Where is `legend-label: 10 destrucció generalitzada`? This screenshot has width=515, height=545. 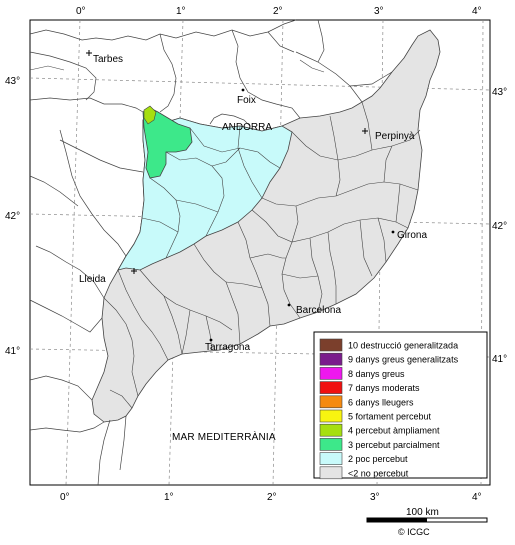 legend-label: 10 destrucció generalitzada is located at coordinates (403, 346).